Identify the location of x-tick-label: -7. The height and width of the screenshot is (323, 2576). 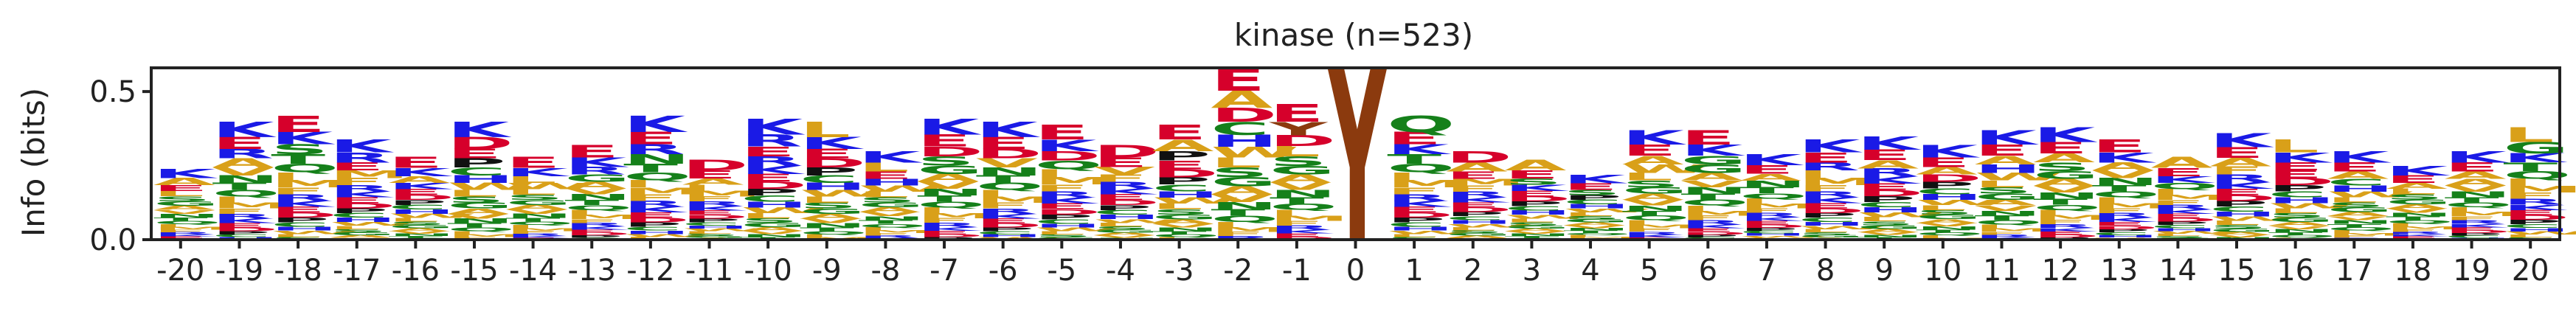
(944, 271).